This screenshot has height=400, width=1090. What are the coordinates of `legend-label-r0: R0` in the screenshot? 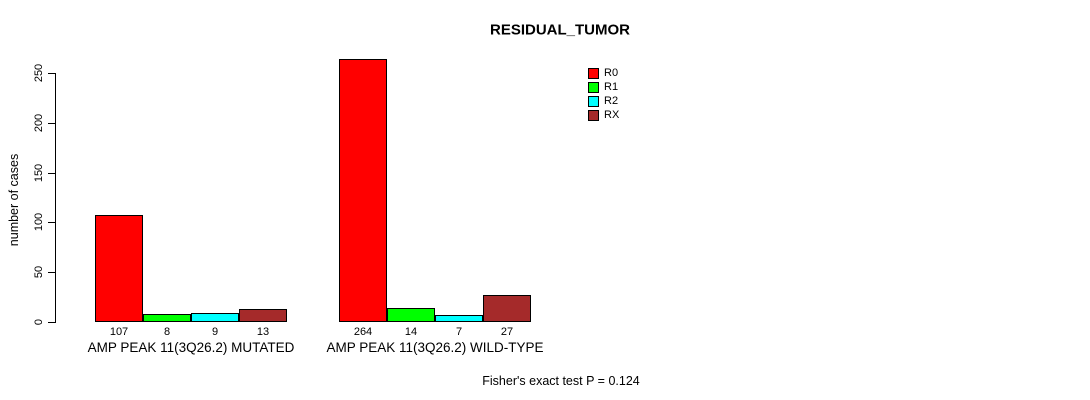 It's located at (611, 73).